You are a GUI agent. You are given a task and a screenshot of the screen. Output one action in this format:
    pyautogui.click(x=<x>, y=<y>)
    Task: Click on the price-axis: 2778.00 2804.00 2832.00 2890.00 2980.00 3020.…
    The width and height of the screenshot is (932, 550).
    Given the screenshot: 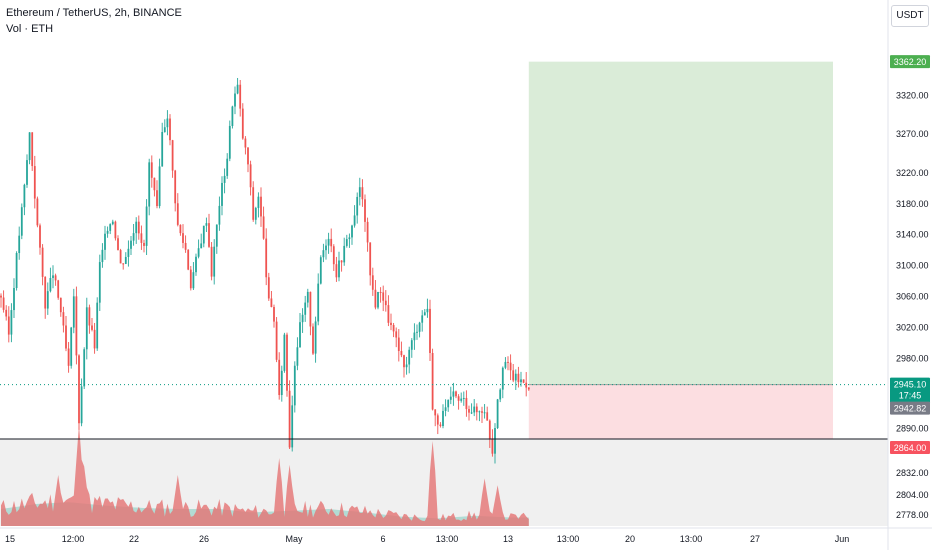 What is the action you would take?
    pyautogui.click(x=908, y=275)
    